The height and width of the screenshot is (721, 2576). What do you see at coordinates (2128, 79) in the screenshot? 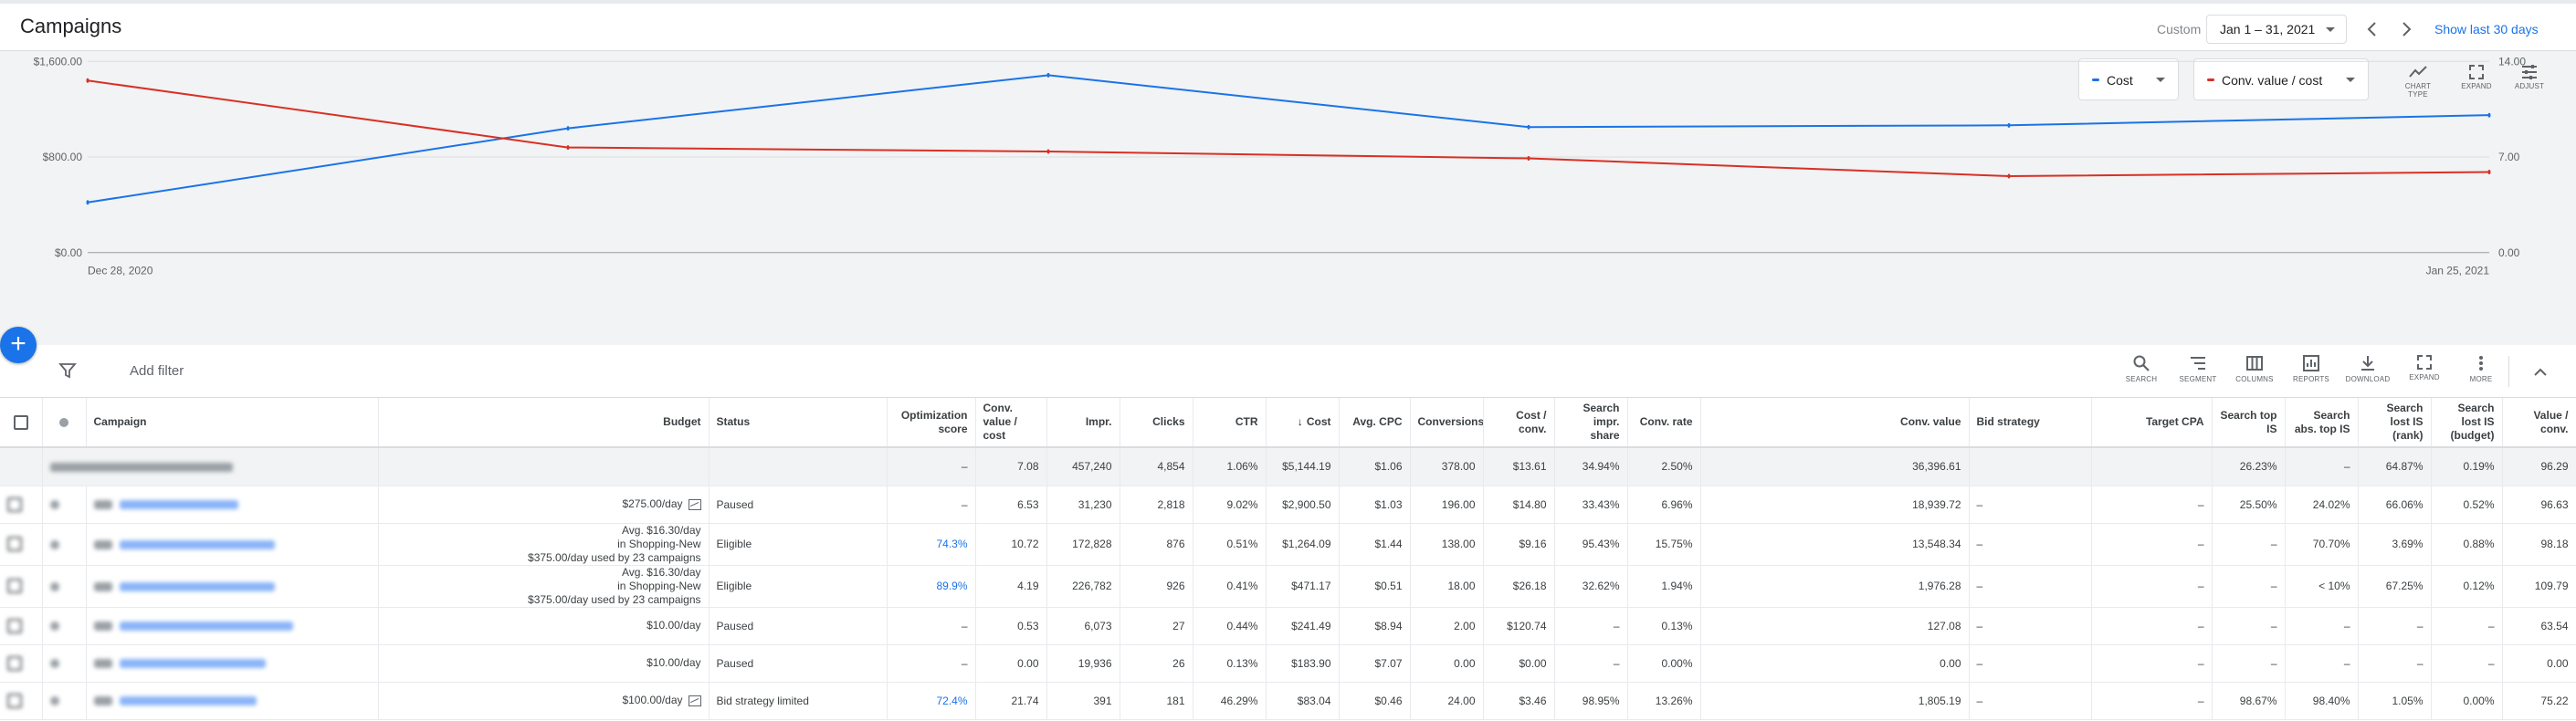
I see `metric-selector-cost: Cost` at bounding box center [2128, 79].